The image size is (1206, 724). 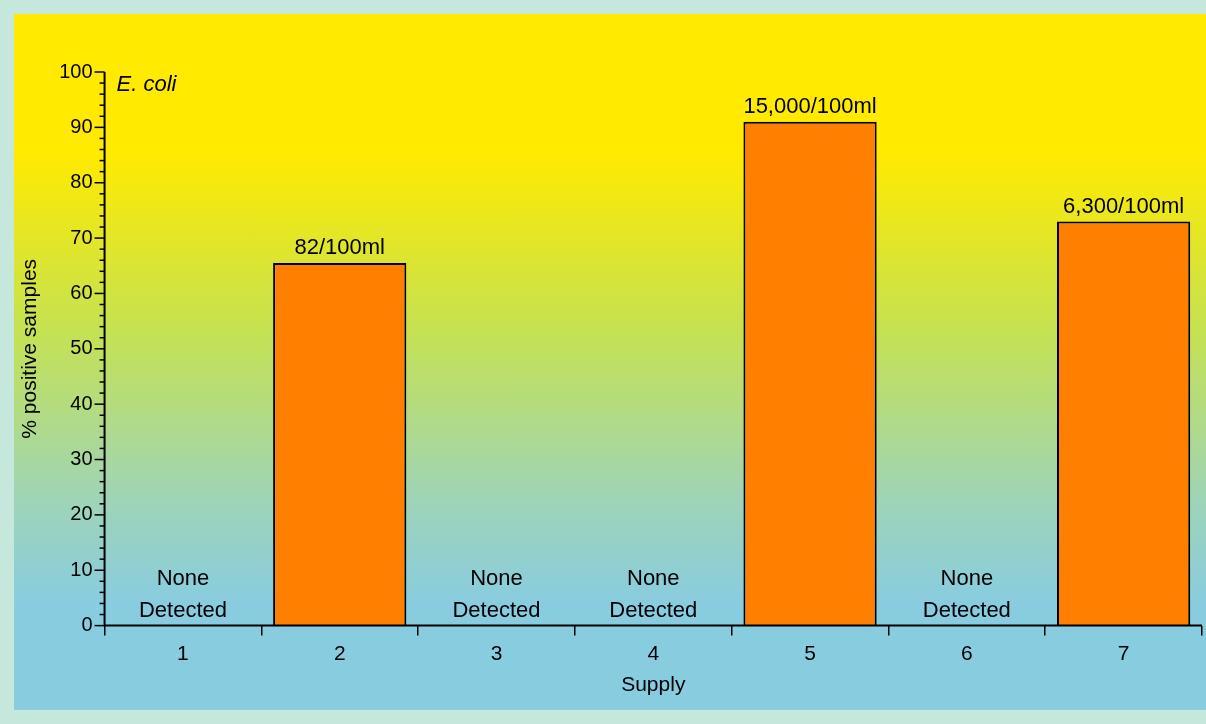 I want to click on y-tick-label: 50, so click(x=81, y=347).